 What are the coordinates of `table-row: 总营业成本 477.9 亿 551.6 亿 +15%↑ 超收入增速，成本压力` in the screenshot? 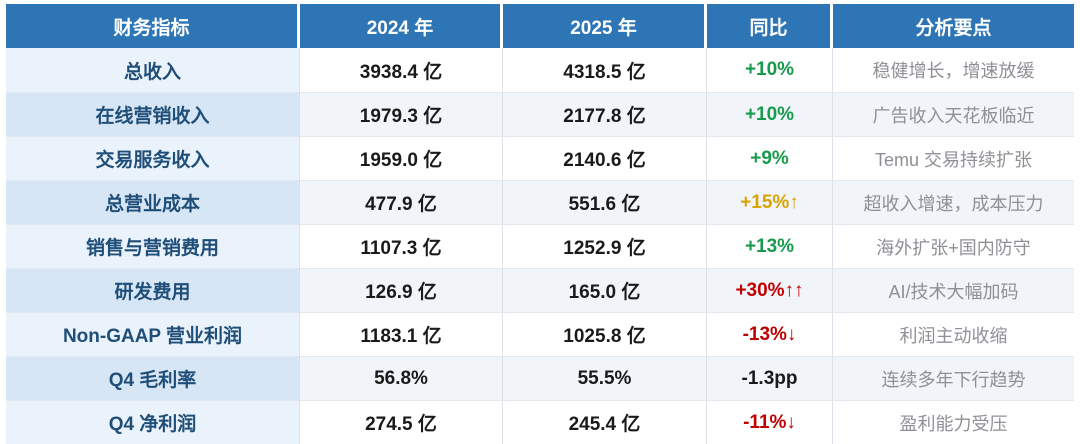 It's located at (540, 202).